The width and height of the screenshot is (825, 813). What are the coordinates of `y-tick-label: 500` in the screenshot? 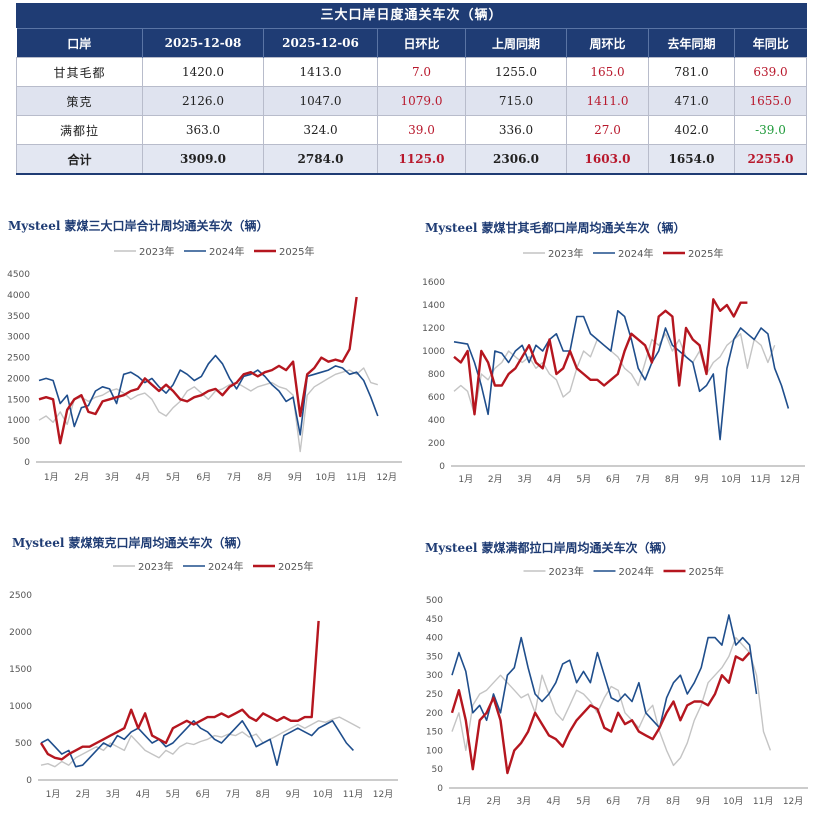 It's located at (23, 744).